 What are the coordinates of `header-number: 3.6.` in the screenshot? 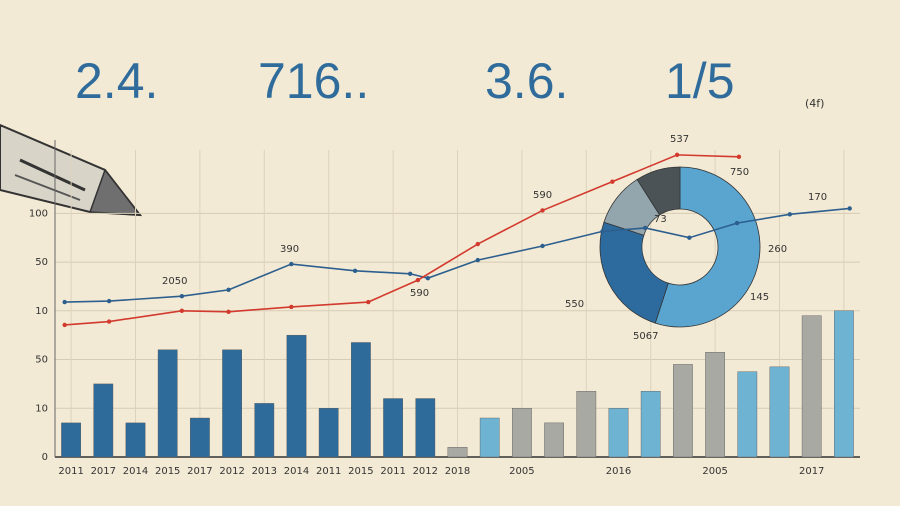 It's located at (526, 81).